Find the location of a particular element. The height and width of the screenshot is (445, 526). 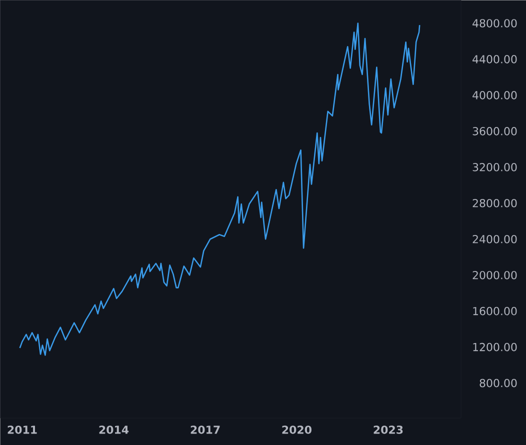

y-tick-label: 4800.00 is located at coordinates (494, 23).